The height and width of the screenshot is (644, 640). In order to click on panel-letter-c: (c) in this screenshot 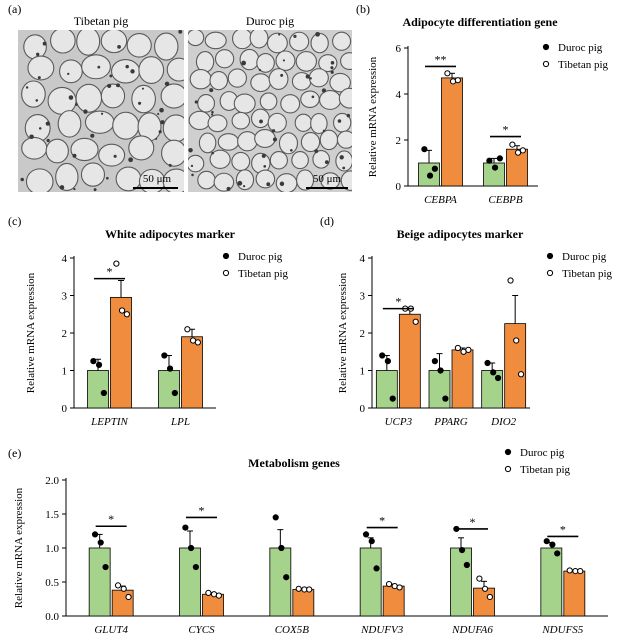, I will do `click(15, 221)`.